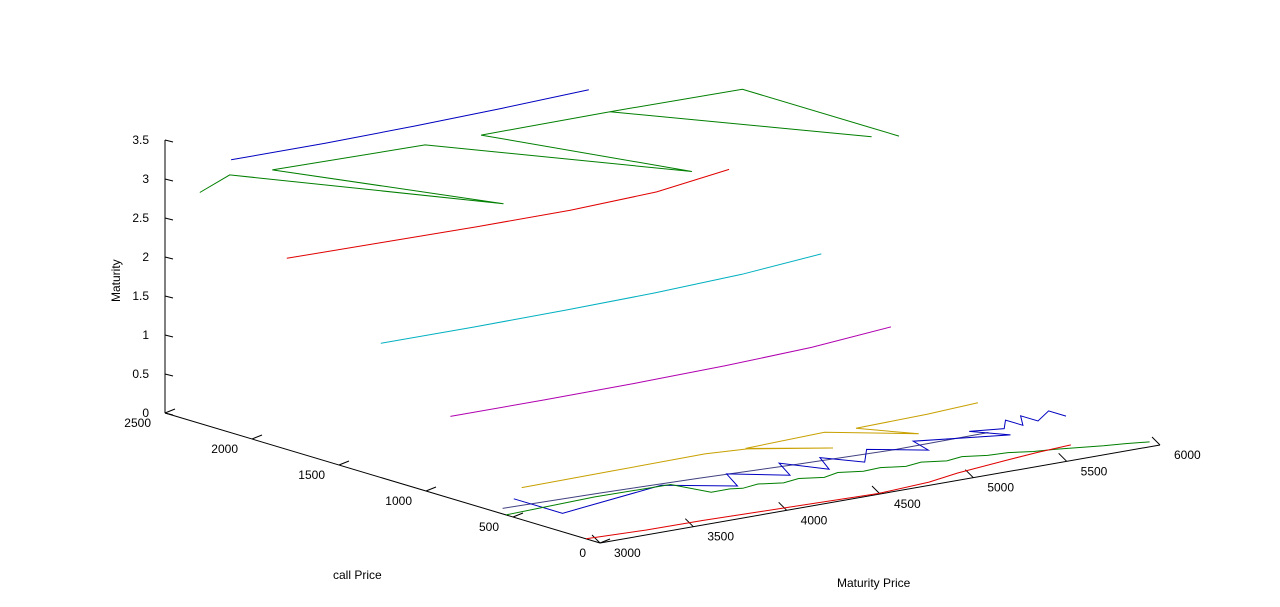 This screenshot has width=1280, height=607. I want to click on z-tick-label-0.5: 0.5, so click(140, 374).